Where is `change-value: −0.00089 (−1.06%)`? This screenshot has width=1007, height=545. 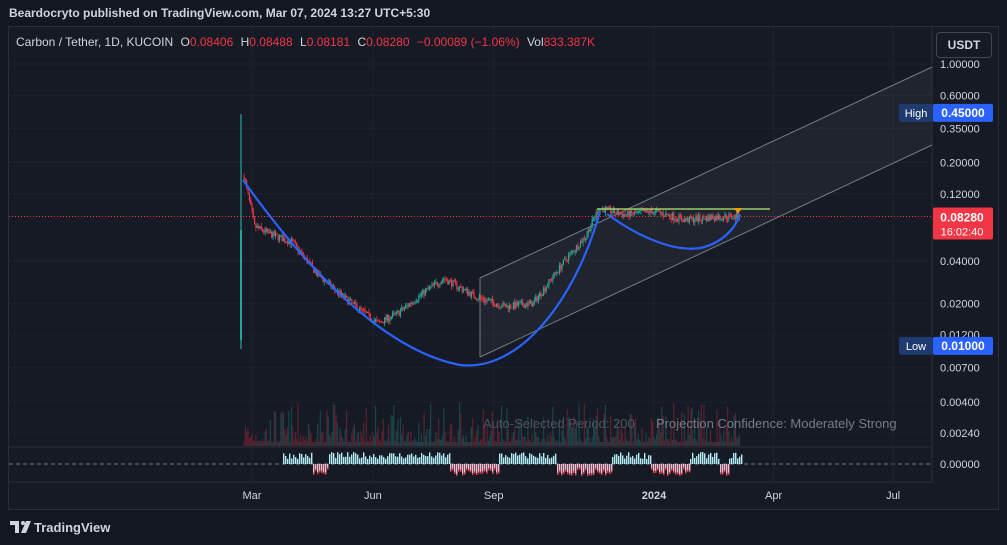
change-value: −0.00089 (−1.06%) is located at coordinates (468, 42).